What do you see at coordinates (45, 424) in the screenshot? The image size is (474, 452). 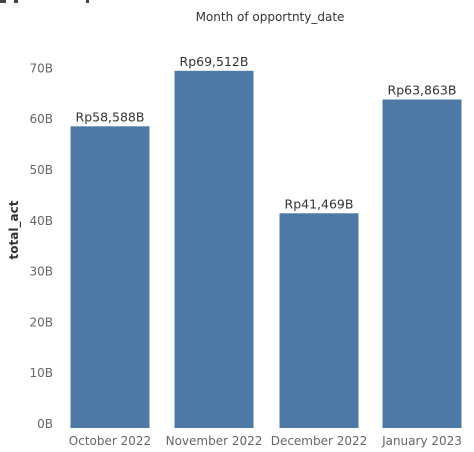 I see `y-tick-label: 0B` at bounding box center [45, 424].